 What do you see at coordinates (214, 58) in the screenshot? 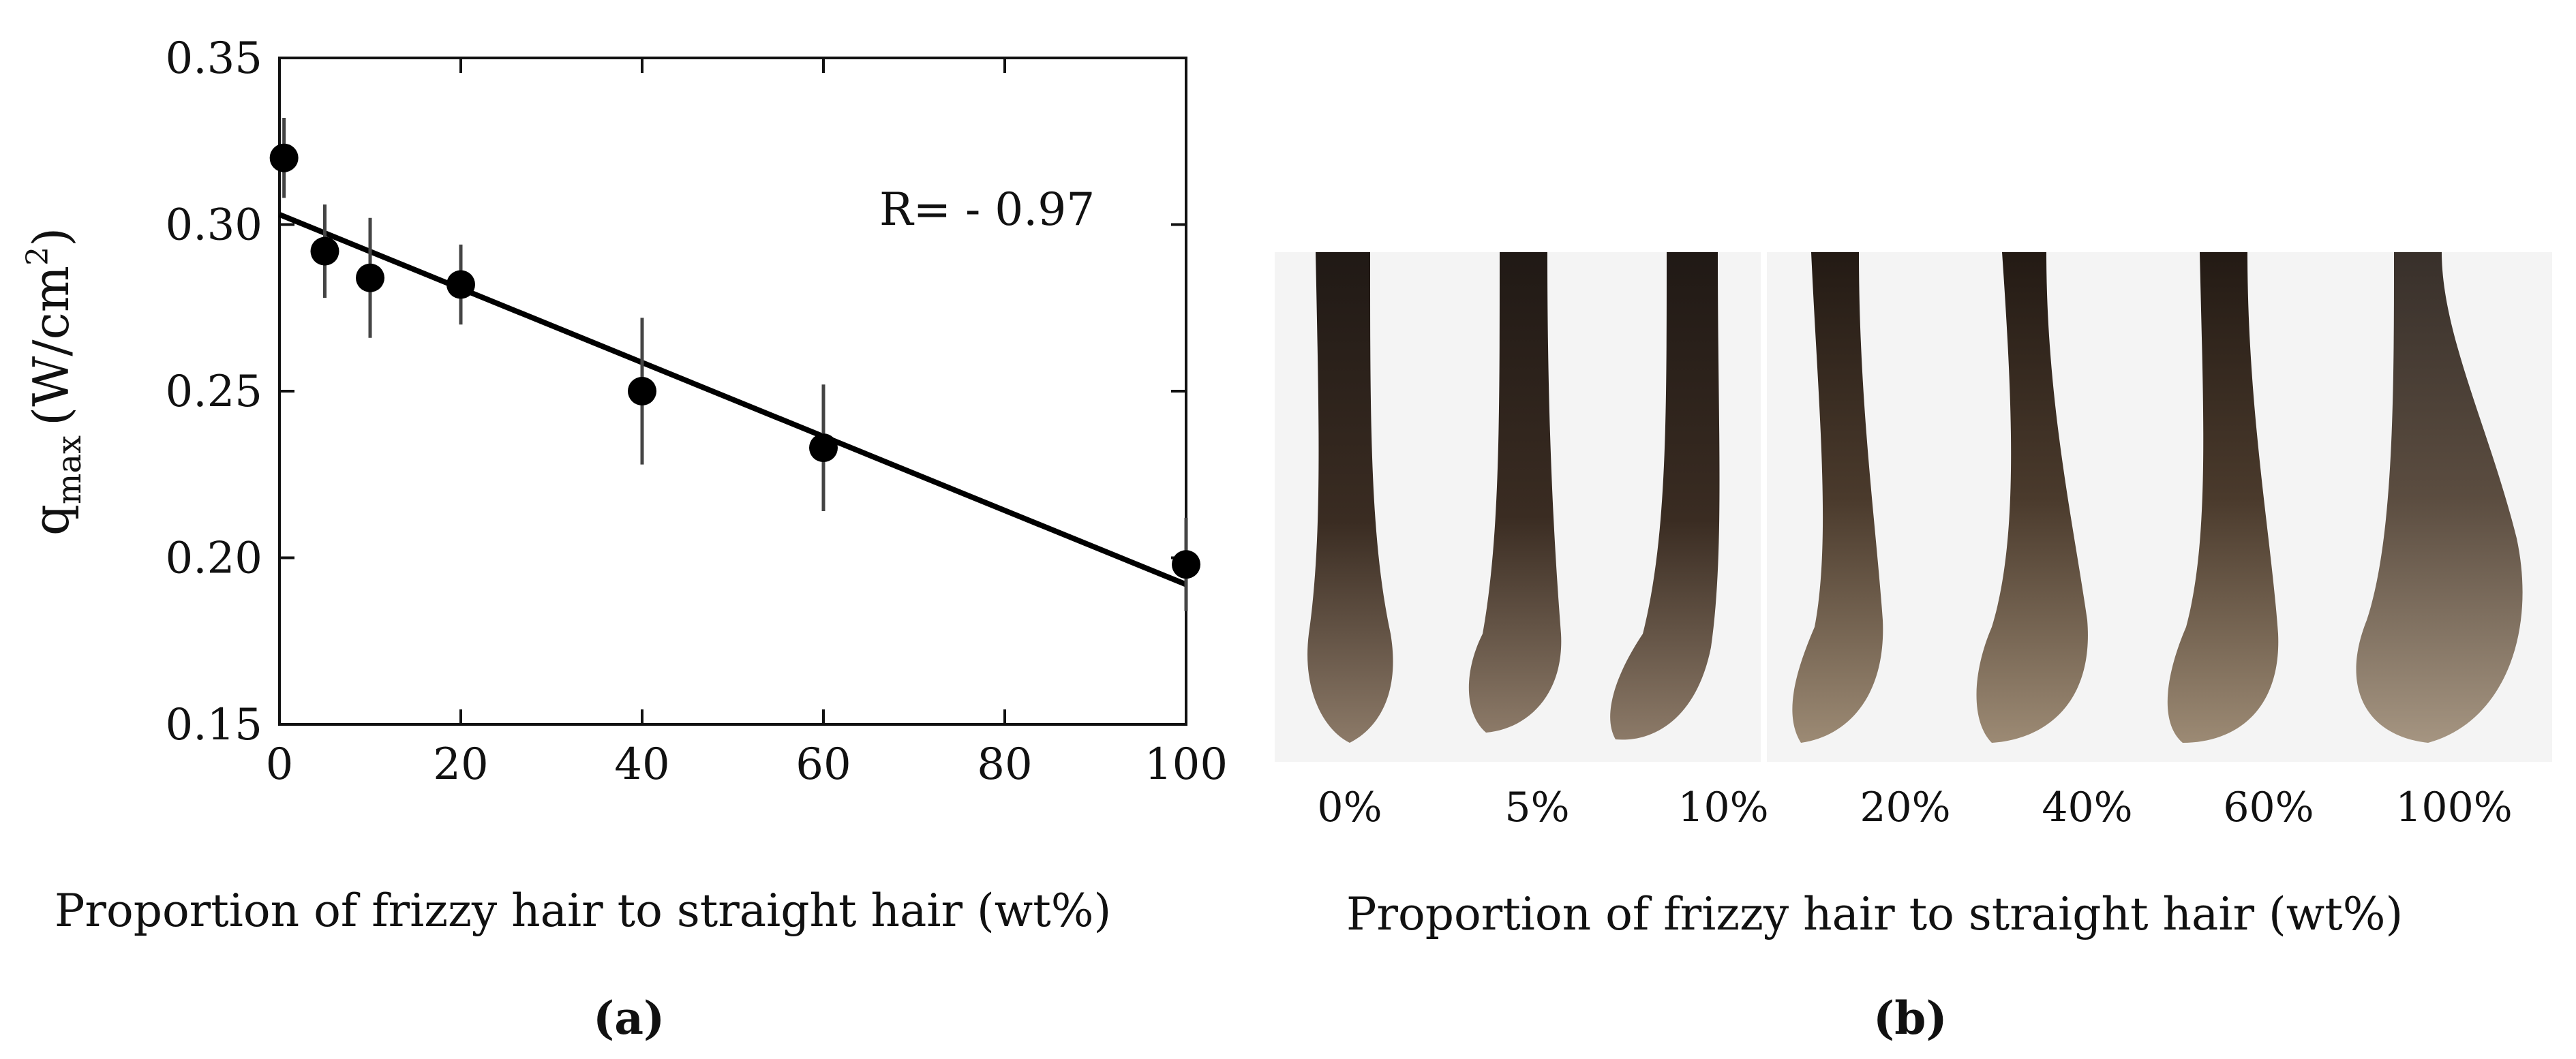
I see `y-tick-label: 0.35` at bounding box center [214, 58].